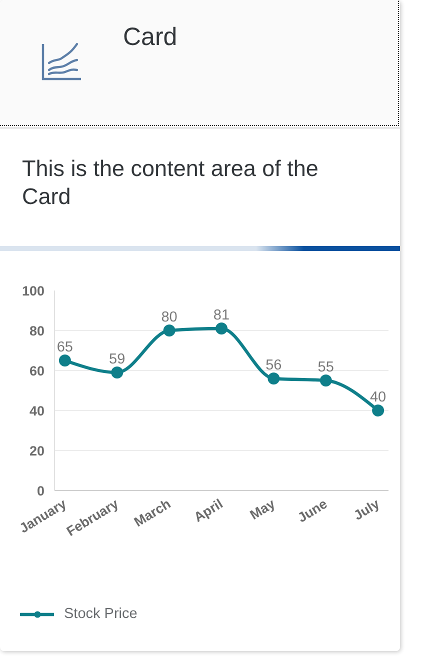 The image size is (432, 664). What do you see at coordinates (274, 366) in the screenshot?
I see `data-label: 56` at bounding box center [274, 366].